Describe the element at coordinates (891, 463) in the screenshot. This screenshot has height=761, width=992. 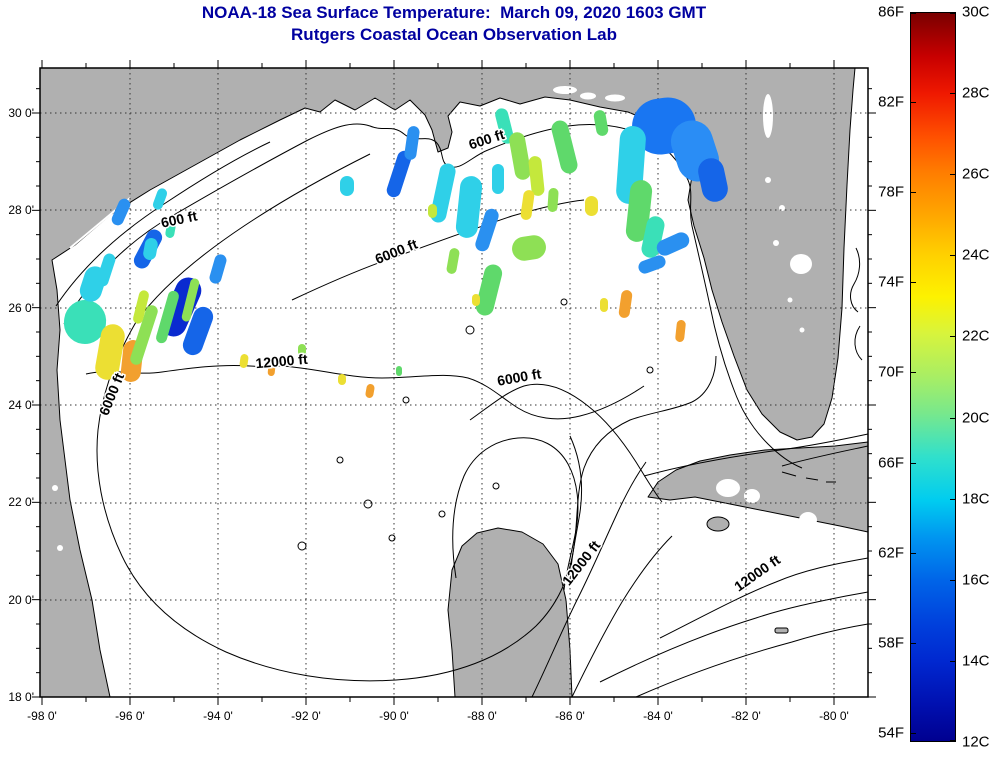
I see `colorbar-fahrenheit-label: 66F` at that location.